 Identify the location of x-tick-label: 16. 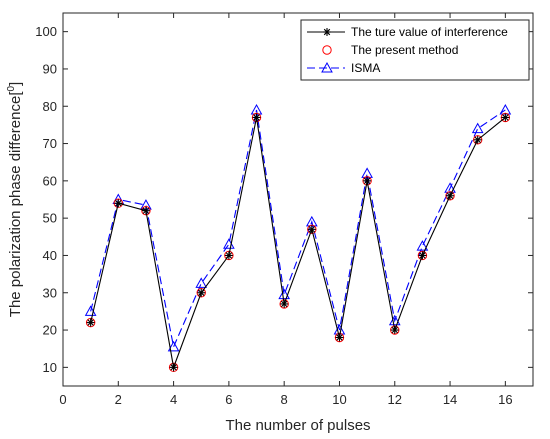
(505, 399).